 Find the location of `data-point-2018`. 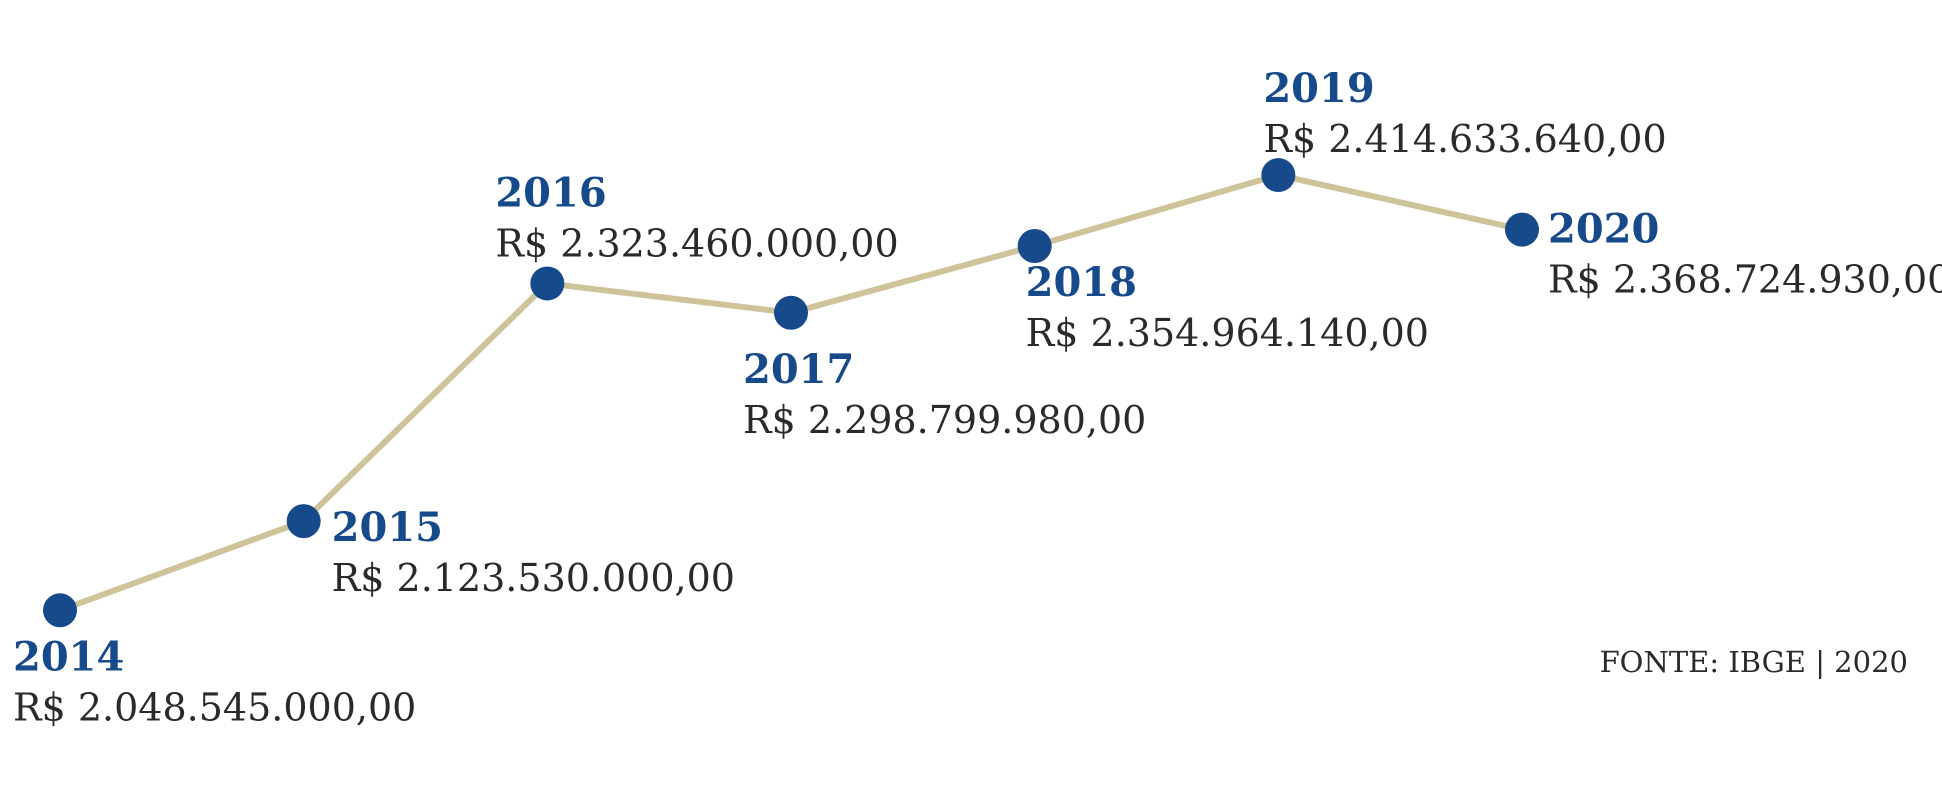

data-point-2018 is located at coordinates (1034, 245).